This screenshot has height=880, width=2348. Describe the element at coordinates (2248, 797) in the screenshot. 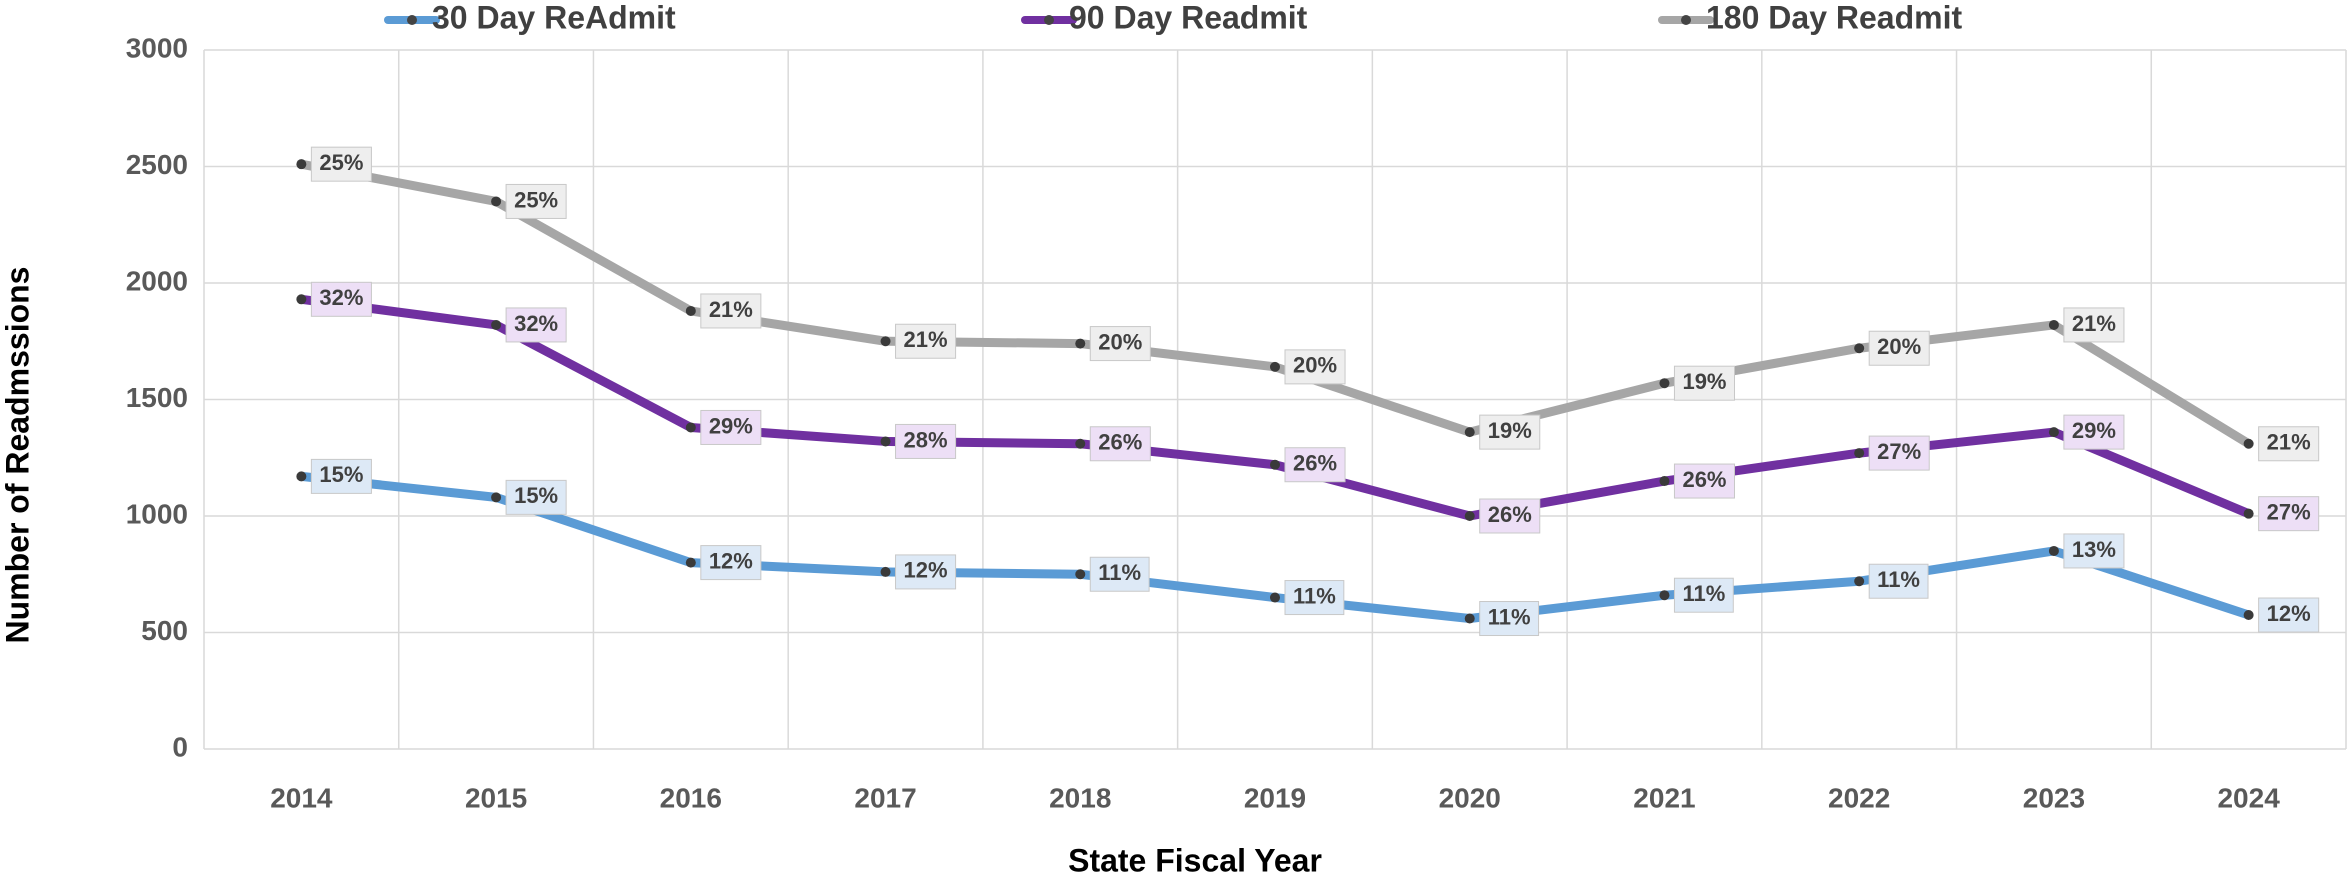

I see `x-tick-label: 2024` at that location.